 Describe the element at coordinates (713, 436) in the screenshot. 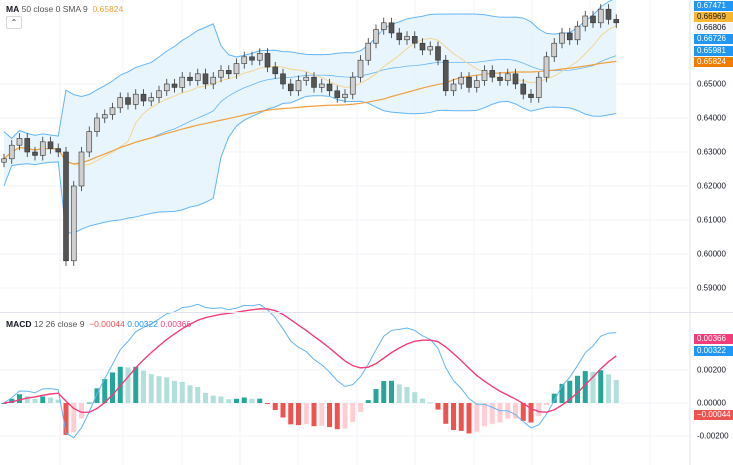

I see `macd-axis-tick: -0.00200` at that location.